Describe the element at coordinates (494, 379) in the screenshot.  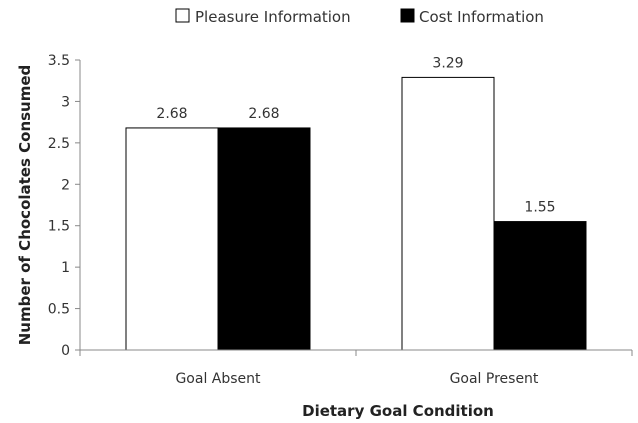
I see `x-category-label: Goal Present` at that location.